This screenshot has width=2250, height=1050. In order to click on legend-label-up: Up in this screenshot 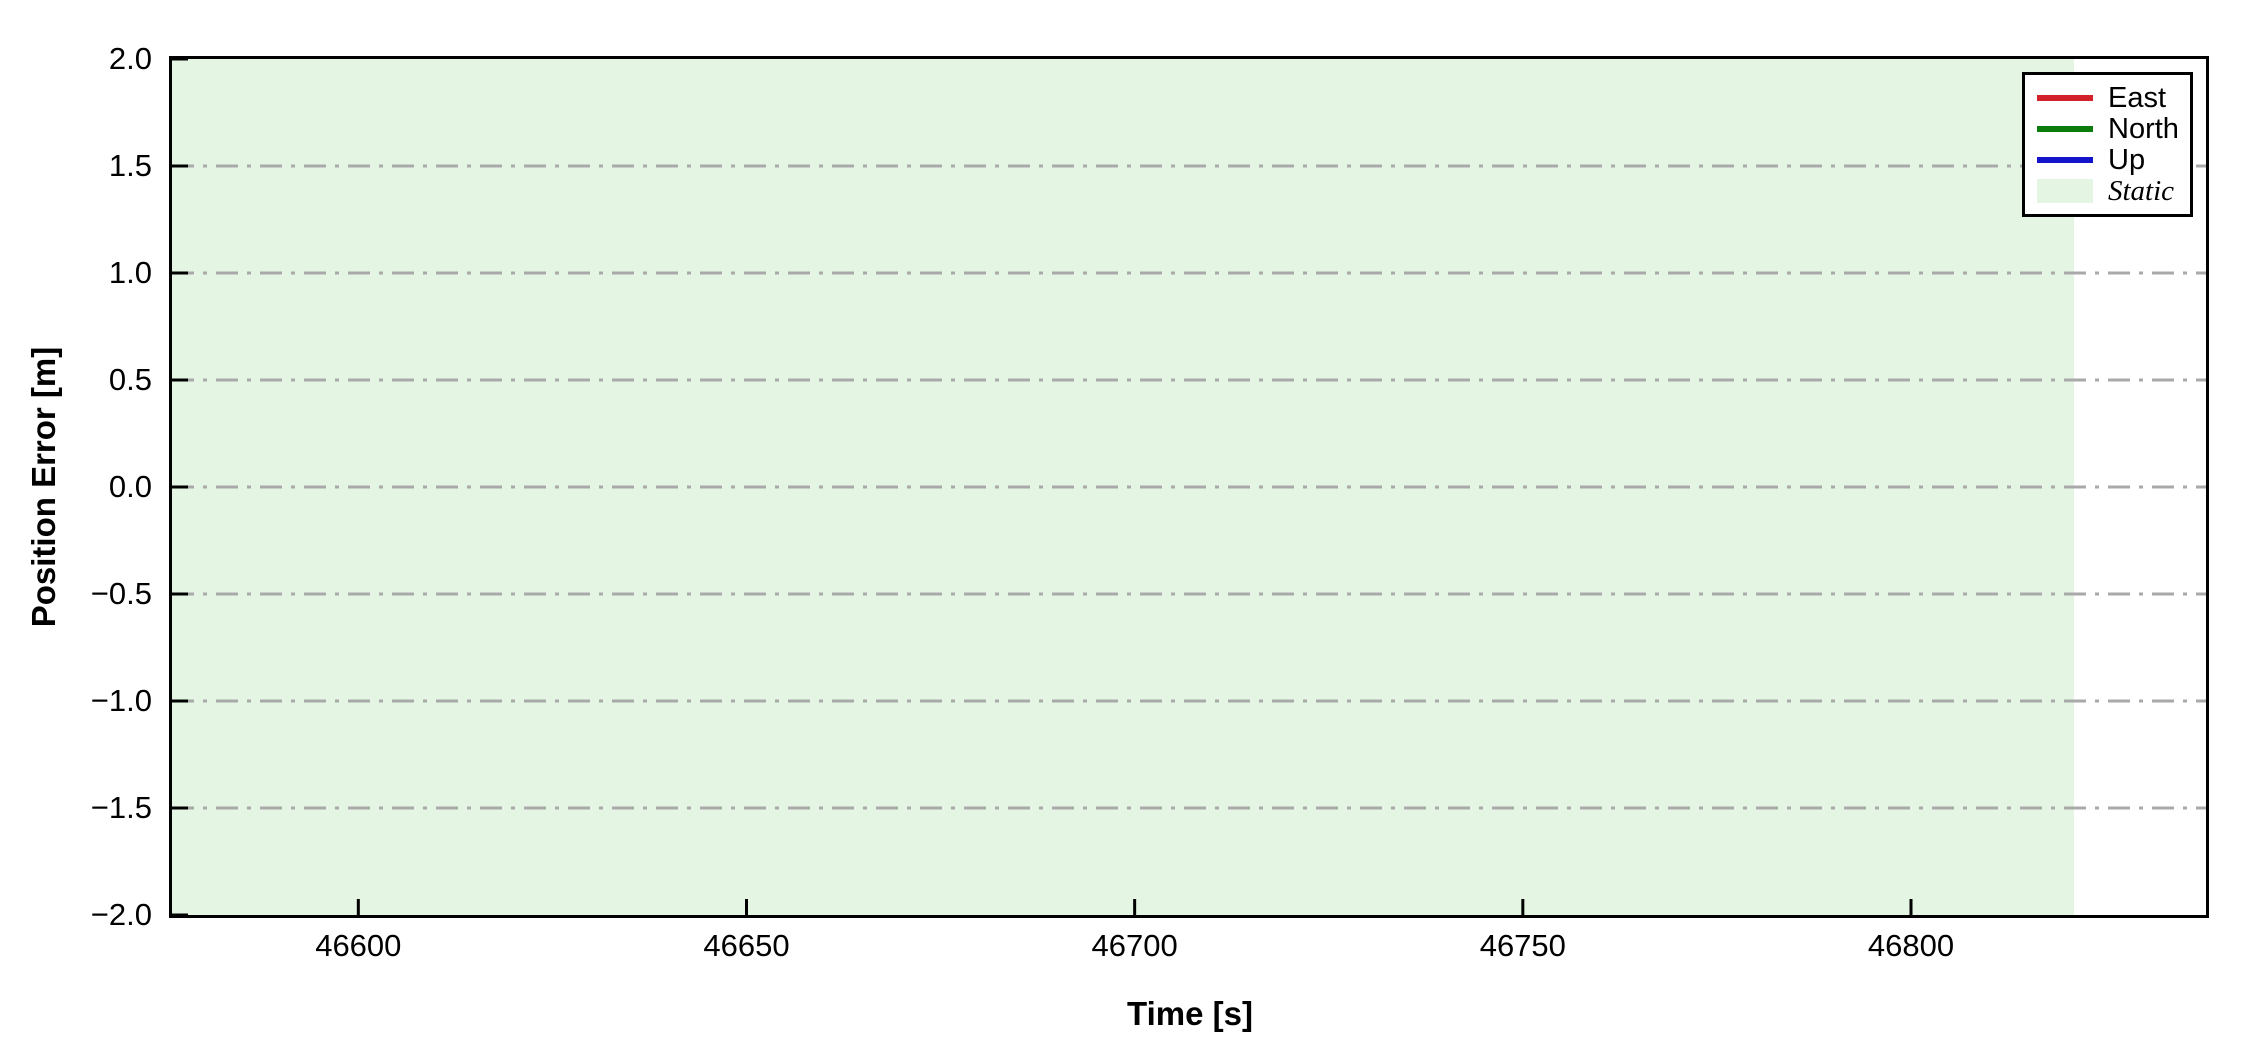, I will do `click(2127, 159)`.